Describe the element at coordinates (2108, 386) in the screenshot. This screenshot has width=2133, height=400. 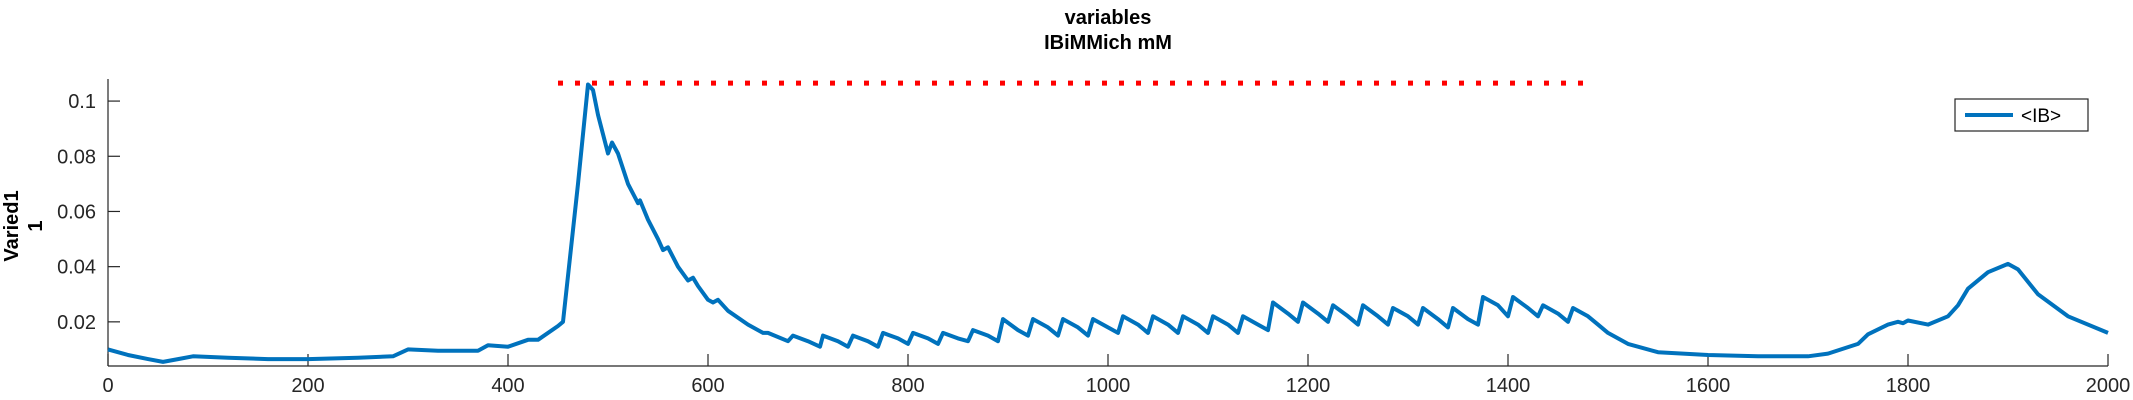
I see `x-tick-label: 2000` at that location.